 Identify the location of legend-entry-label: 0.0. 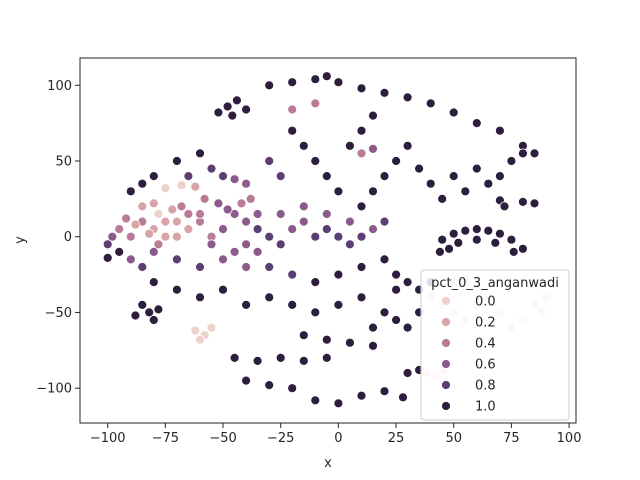
(485, 302).